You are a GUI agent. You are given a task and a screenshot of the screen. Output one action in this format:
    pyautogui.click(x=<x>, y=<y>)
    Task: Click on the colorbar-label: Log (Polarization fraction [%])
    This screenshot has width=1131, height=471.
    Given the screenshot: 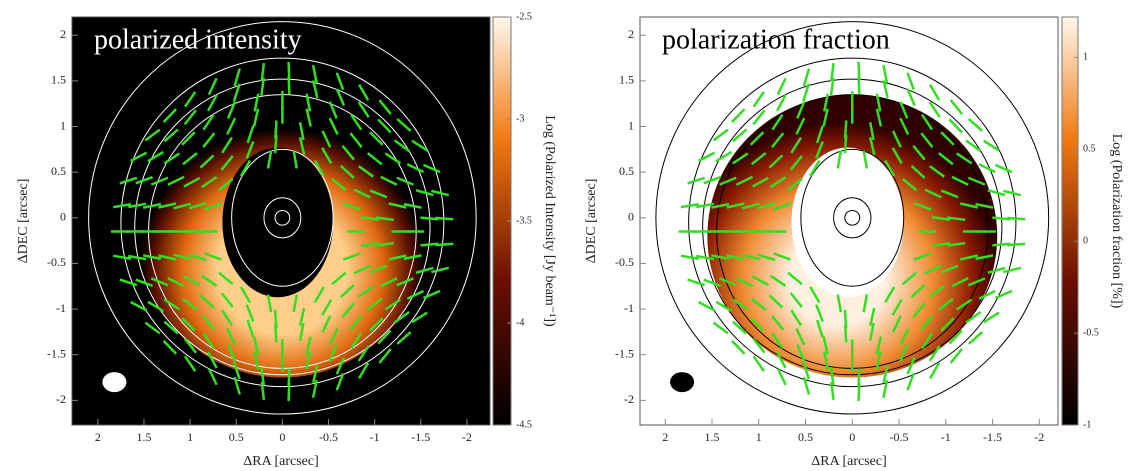 What is the action you would take?
    pyautogui.click(x=1116, y=221)
    